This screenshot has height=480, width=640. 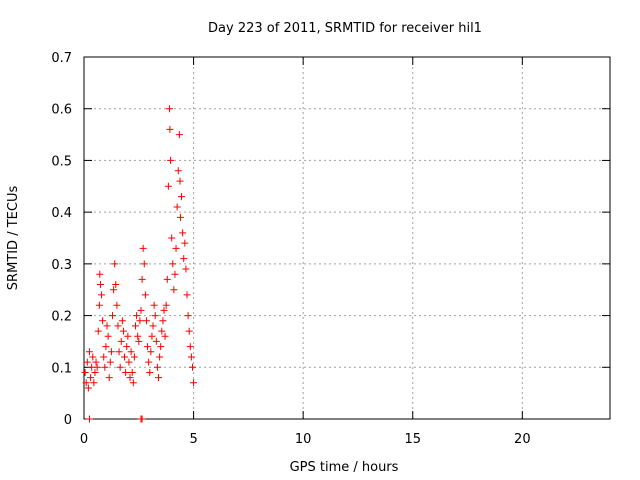 I want to click on y-tick-label: 0.4, so click(x=61, y=213).